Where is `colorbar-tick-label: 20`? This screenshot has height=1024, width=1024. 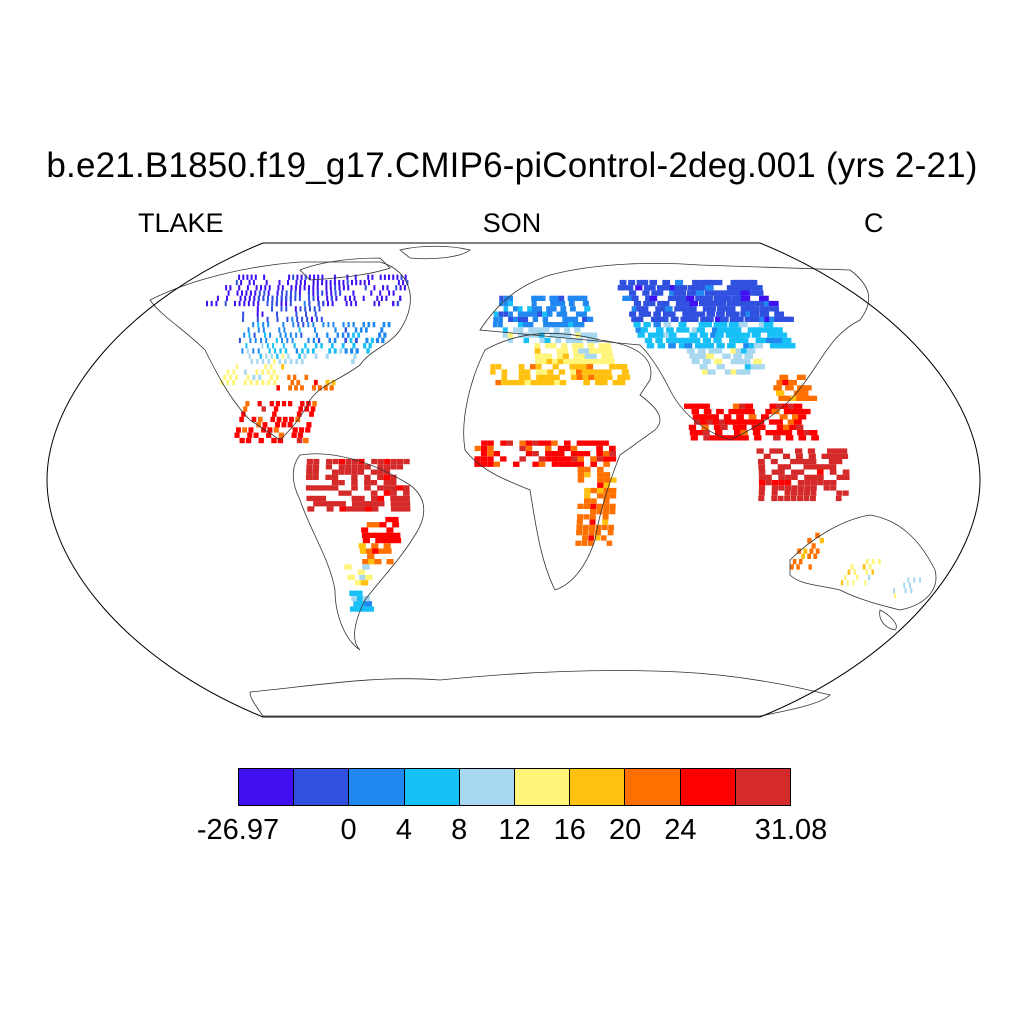
colorbar-tick-label: 20 is located at coordinates (625, 830).